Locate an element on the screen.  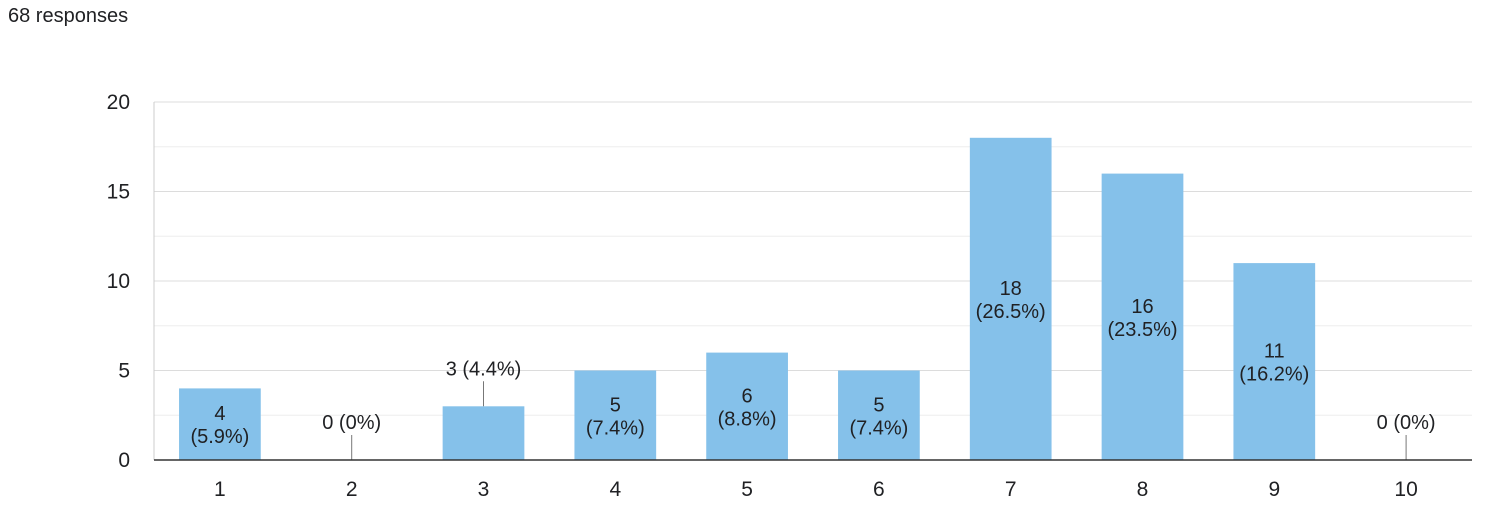
x-tick-label: 7 is located at coordinates (1011, 489).